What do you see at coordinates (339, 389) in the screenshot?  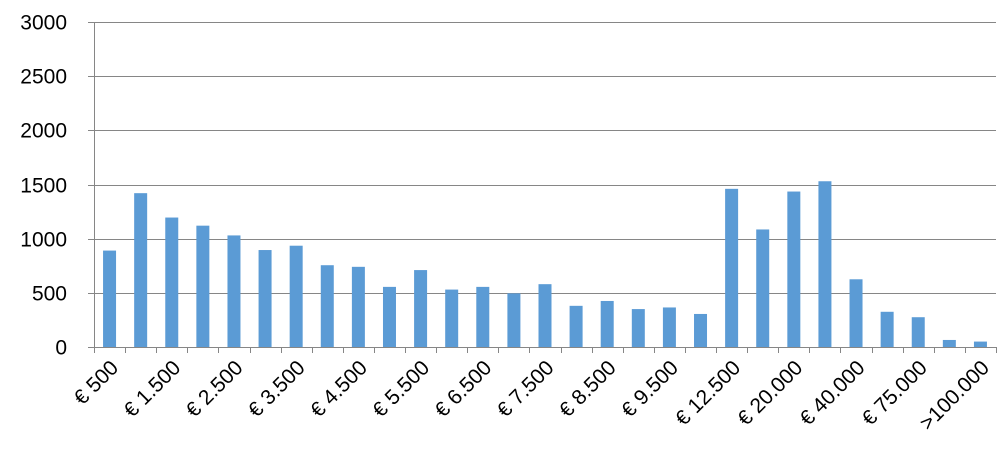 I see `x-tick-label: € 4.500` at bounding box center [339, 389].